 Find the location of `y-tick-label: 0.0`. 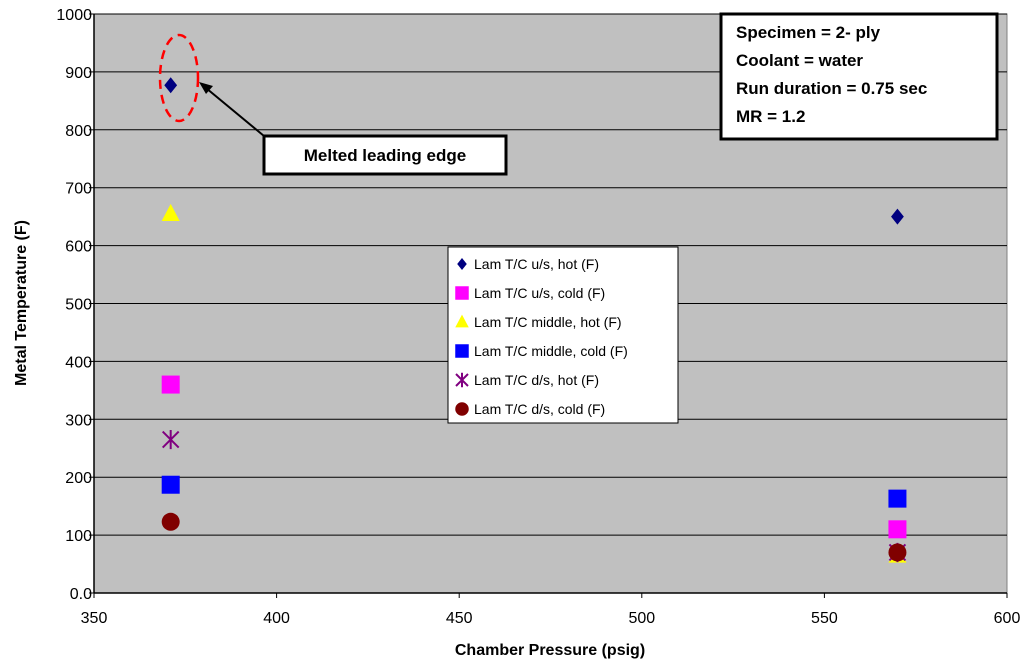

y-tick-label: 0.0 is located at coordinates (81, 594).